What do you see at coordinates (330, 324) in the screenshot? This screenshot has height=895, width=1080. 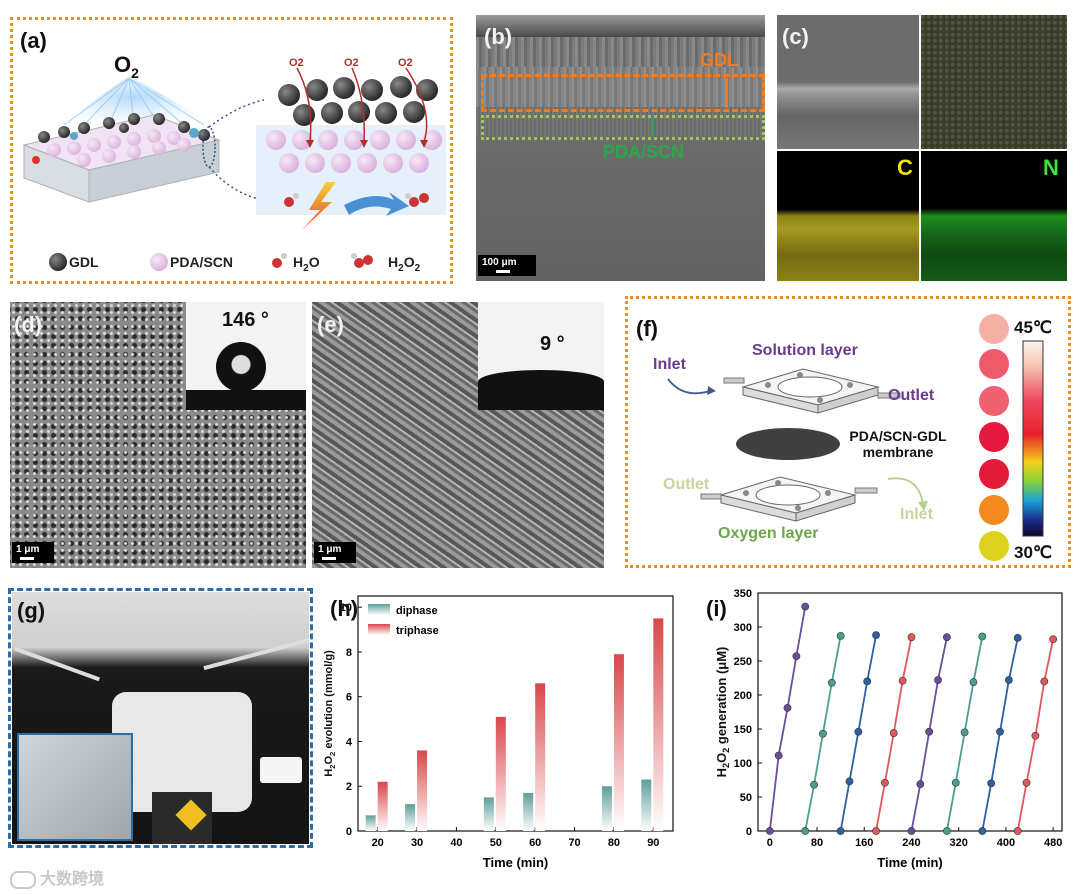 I see `panel-e-label: (e)` at bounding box center [330, 324].